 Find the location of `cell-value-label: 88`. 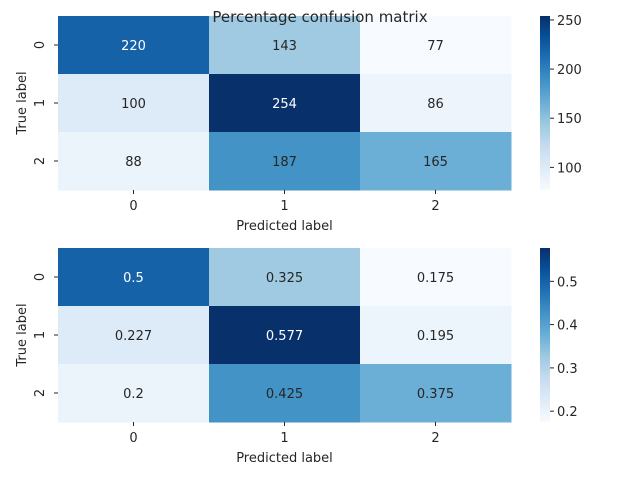

cell-value-label: 88 is located at coordinates (133, 162).